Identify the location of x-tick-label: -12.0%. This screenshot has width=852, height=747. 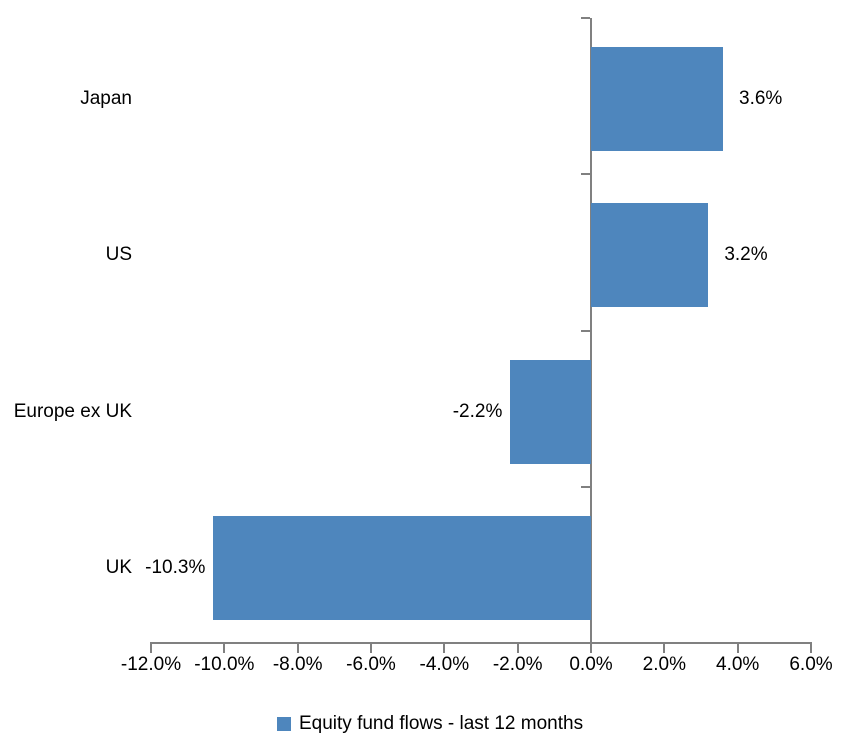
(151, 664).